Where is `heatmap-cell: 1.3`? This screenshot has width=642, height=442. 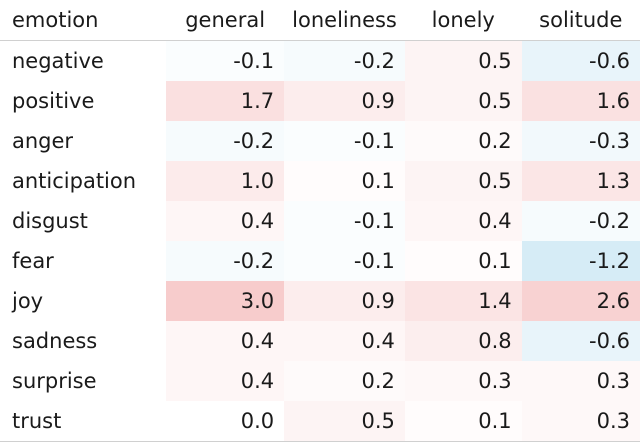
heatmap-cell: 1.3 is located at coordinates (580, 181).